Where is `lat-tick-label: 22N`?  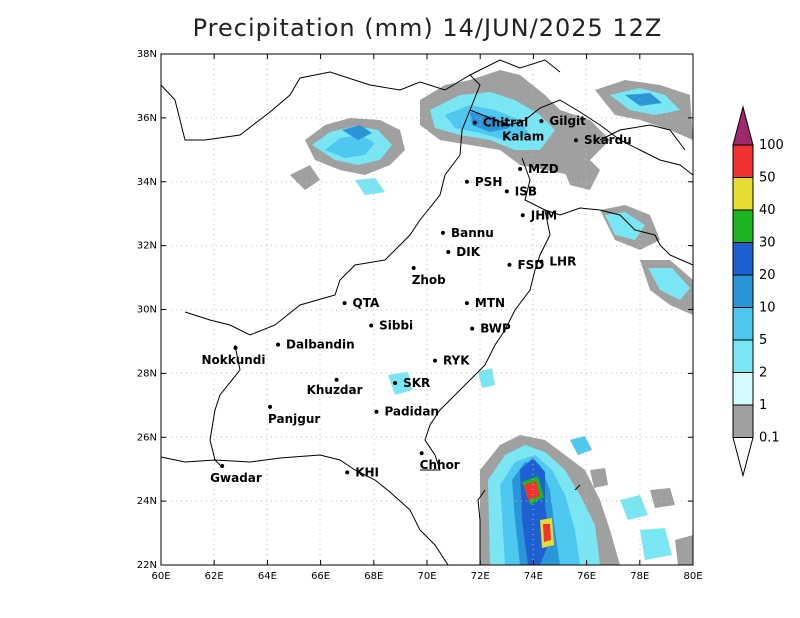 lat-tick-label: 22N is located at coordinates (147, 565).